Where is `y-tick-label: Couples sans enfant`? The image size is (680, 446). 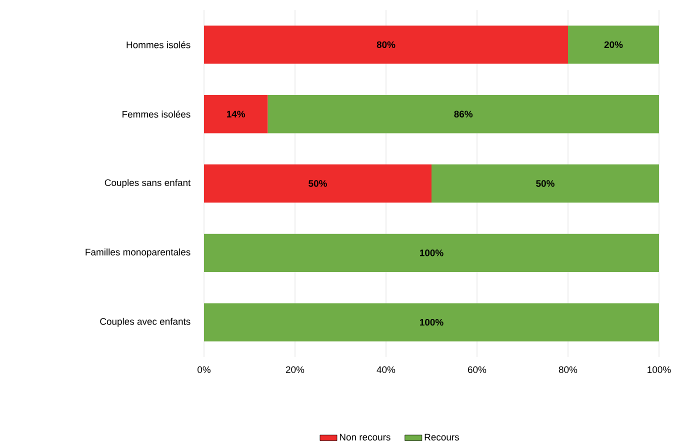
y-tick-label: Couples sans enfant is located at coordinates (147, 183).